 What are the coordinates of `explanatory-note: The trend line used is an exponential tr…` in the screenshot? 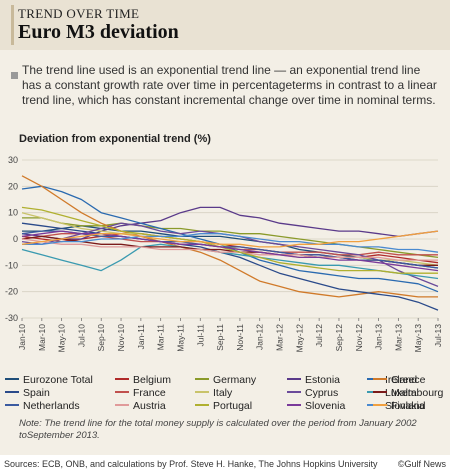 It's located at (229, 85).